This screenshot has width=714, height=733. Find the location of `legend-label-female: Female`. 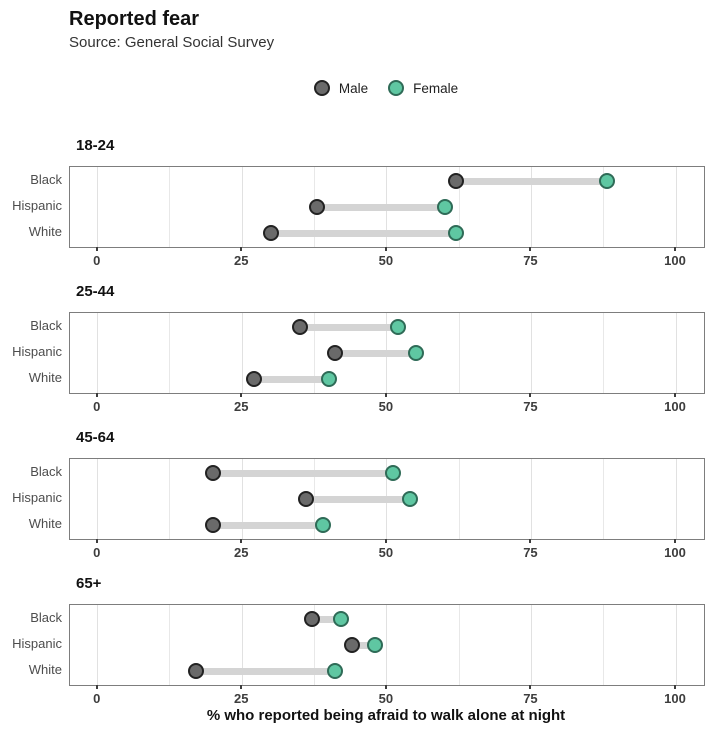

legend-label-female: Female is located at coordinates (436, 88).